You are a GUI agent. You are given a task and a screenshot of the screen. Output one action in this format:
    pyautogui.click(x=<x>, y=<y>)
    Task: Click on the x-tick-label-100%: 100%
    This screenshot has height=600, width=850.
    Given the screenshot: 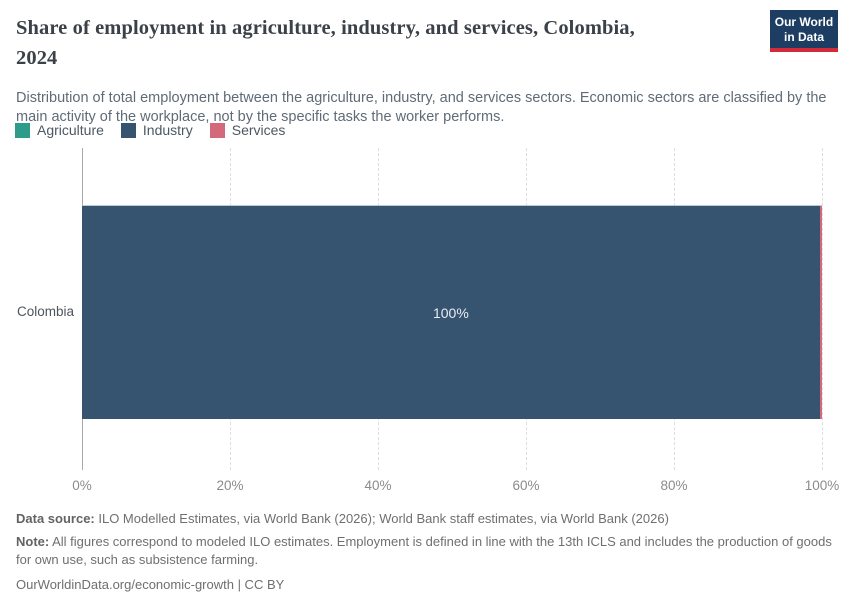 What is the action you would take?
    pyautogui.click(x=822, y=485)
    